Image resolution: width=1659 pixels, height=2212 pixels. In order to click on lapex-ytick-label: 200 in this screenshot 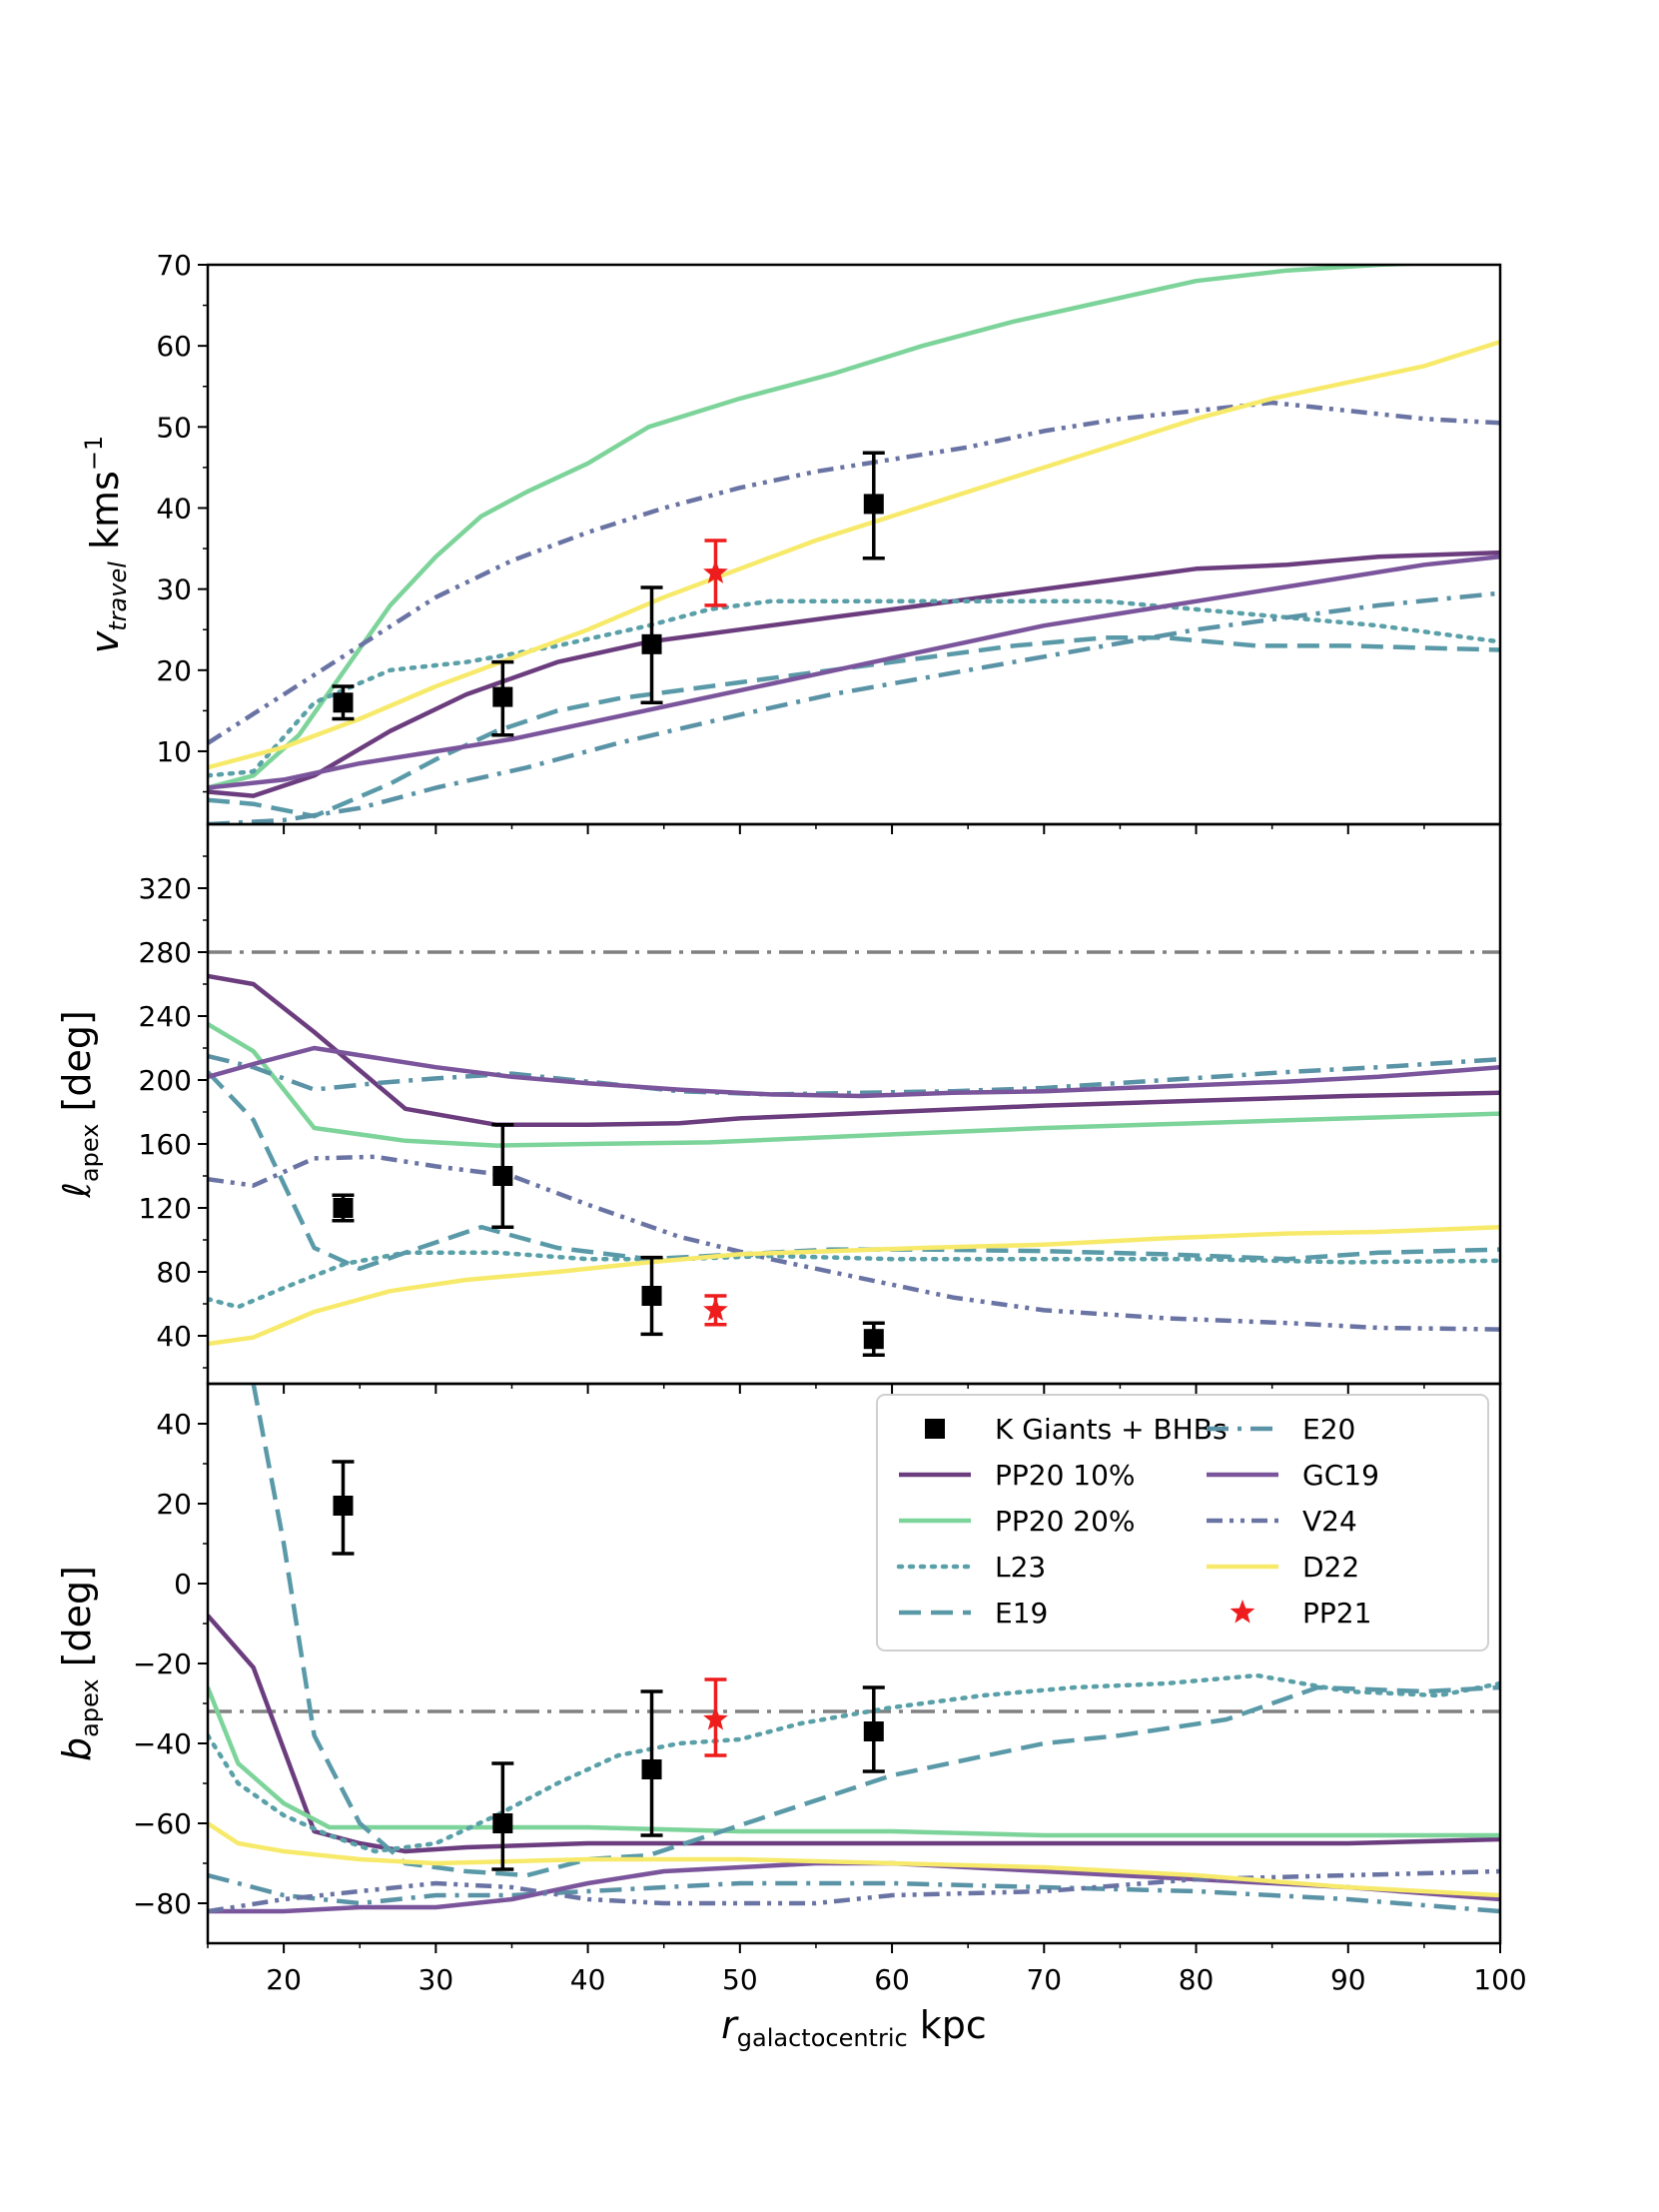, I will do `click(165, 1080)`.